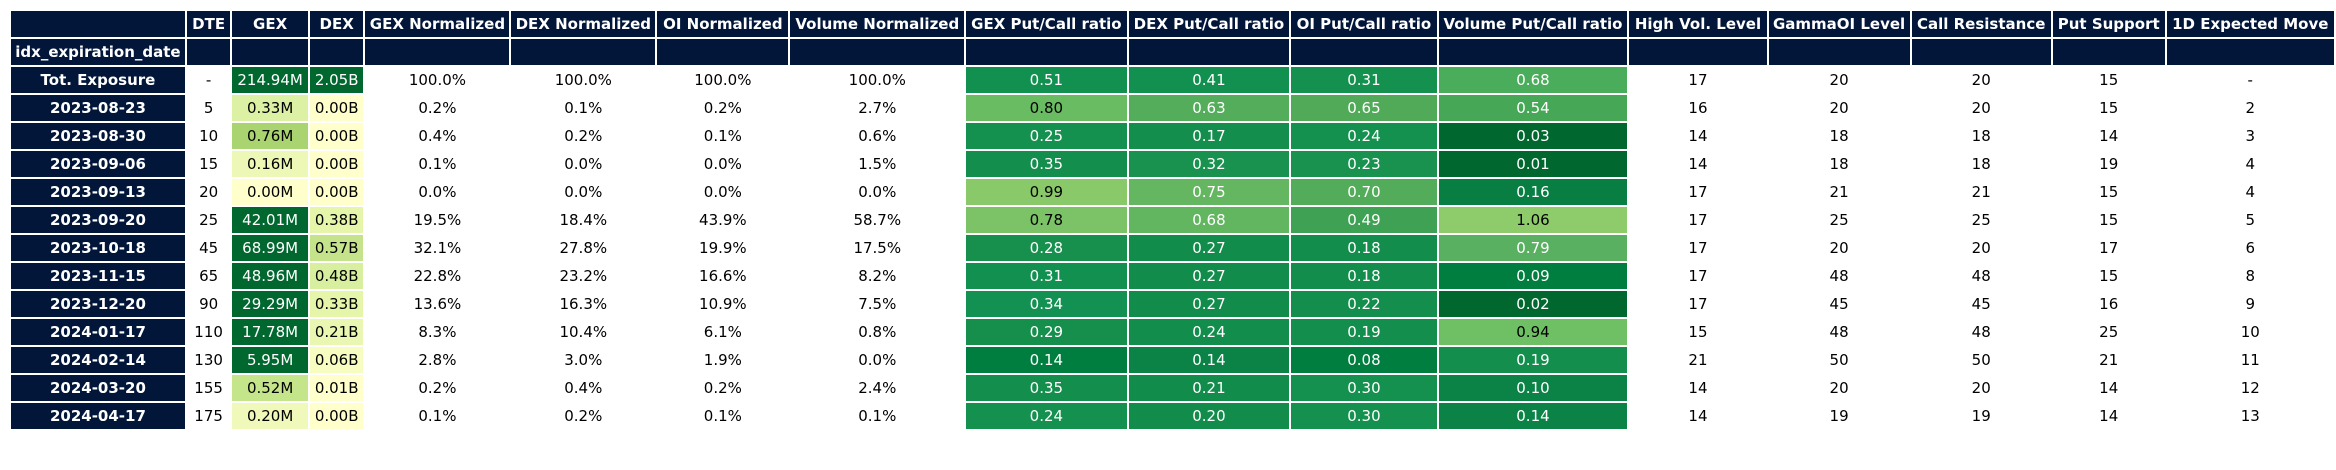 The image size is (2336, 470). I want to click on table-cell: 23.2%, so click(583, 276).